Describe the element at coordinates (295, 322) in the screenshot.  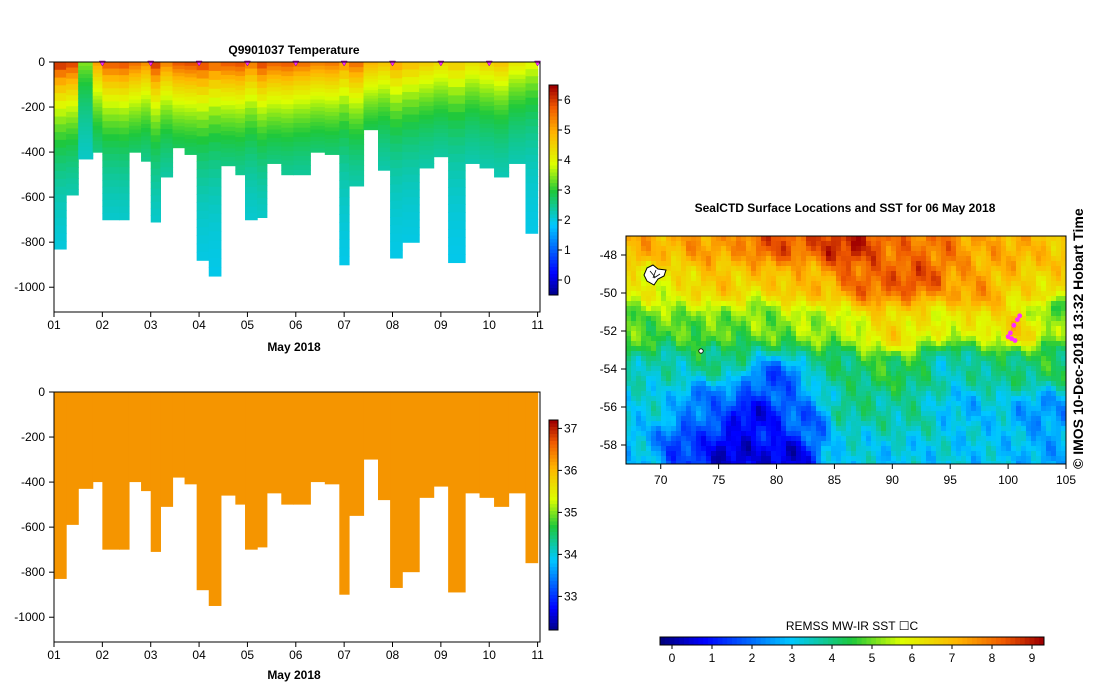
I see `temperature-x-axis: 01 02 03 04 05 06 07 08 09 10 11` at that location.